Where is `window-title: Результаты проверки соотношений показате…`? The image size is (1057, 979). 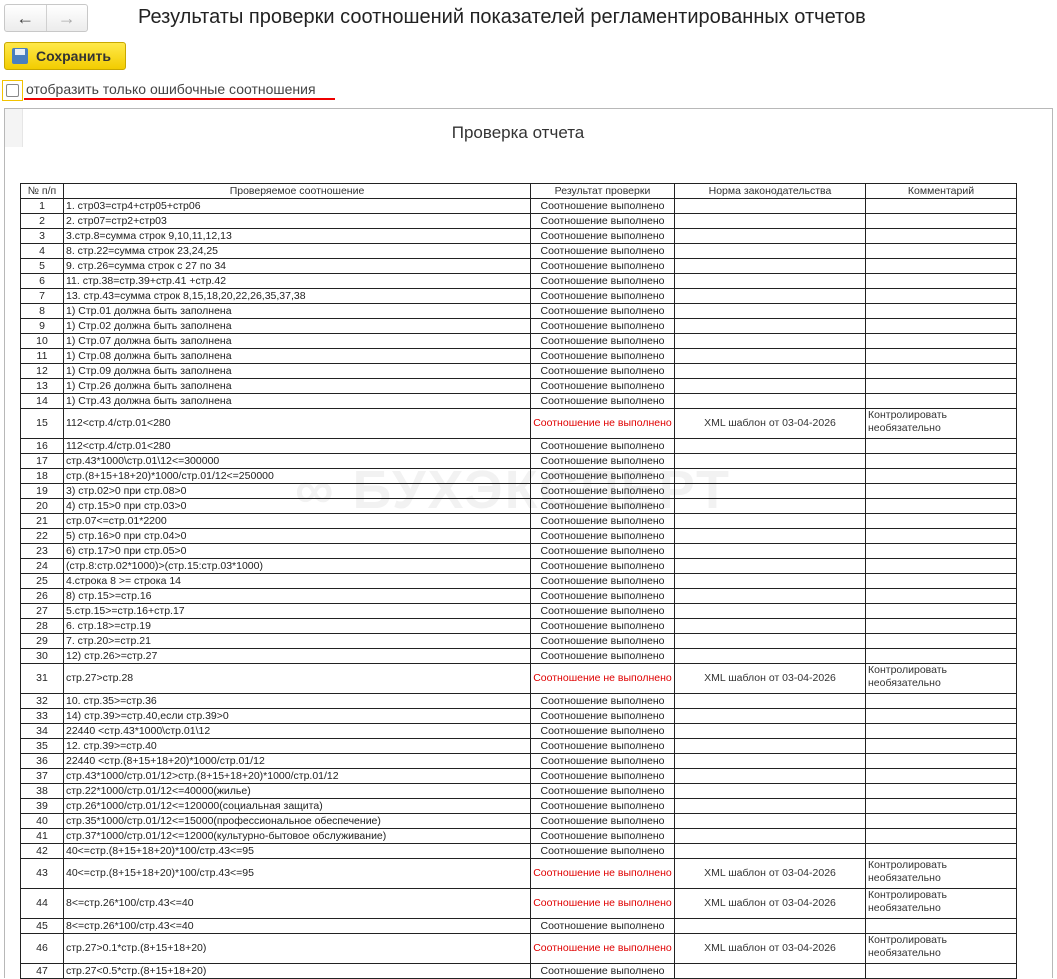
window-title: Результаты проверки соотношений показате… is located at coordinates (502, 17).